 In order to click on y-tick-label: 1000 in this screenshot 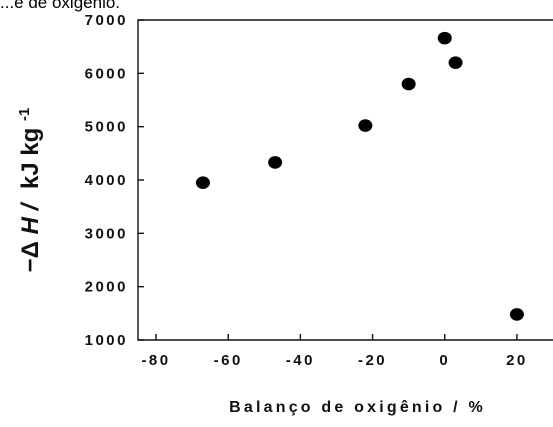, I will do `click(106, 340)`.